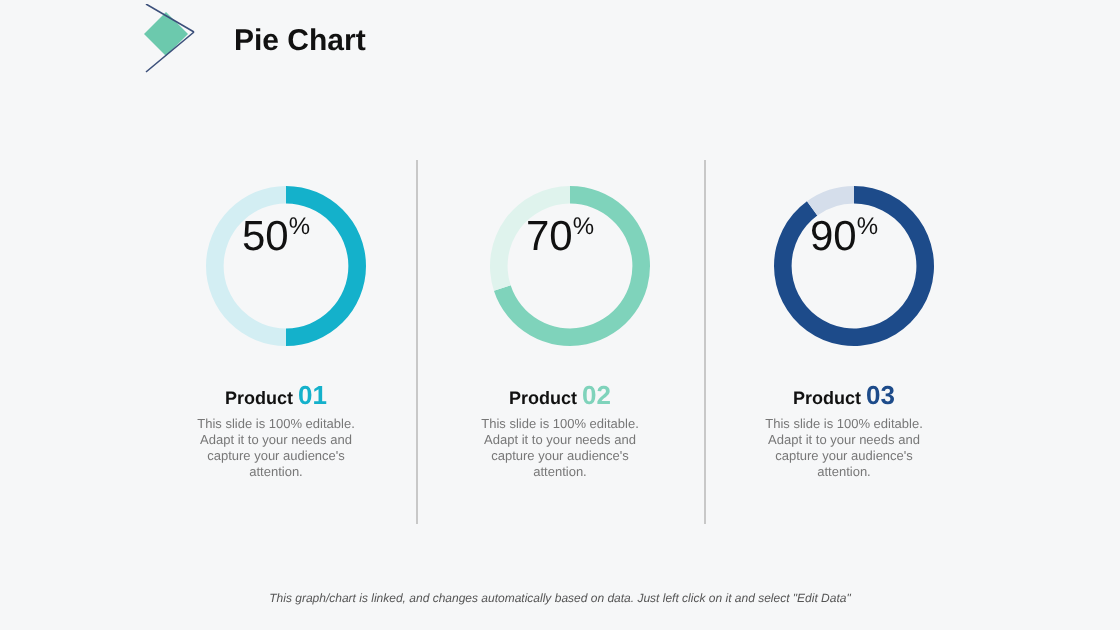 The height and width of the screenshot is (630, 1120). I want to click on text: Pie Chart, so click(300, 41).